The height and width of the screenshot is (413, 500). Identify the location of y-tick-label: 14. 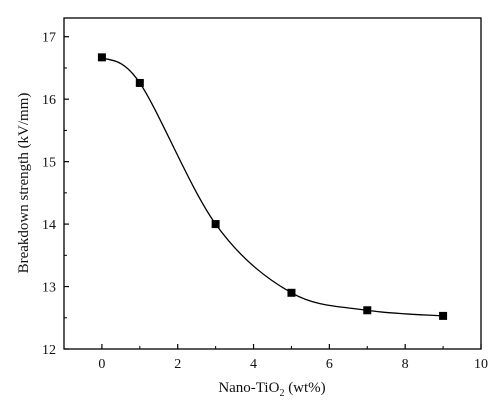
(49, 225).